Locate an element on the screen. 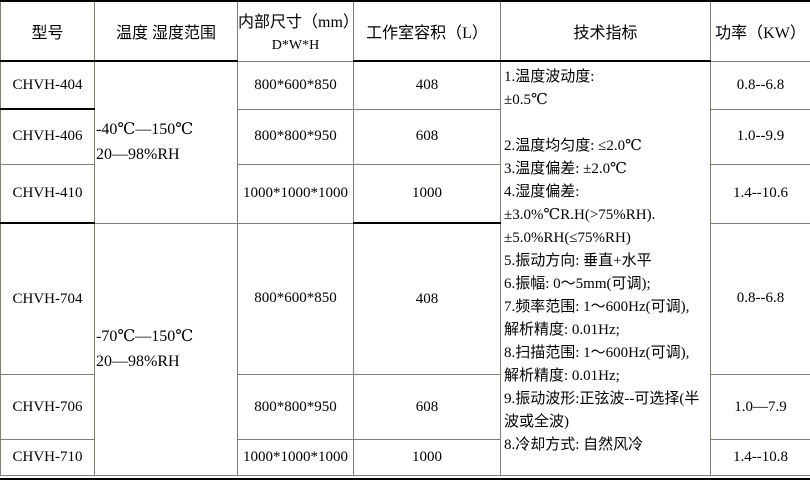  tech-spec-line is located at coordinates (606, 123).